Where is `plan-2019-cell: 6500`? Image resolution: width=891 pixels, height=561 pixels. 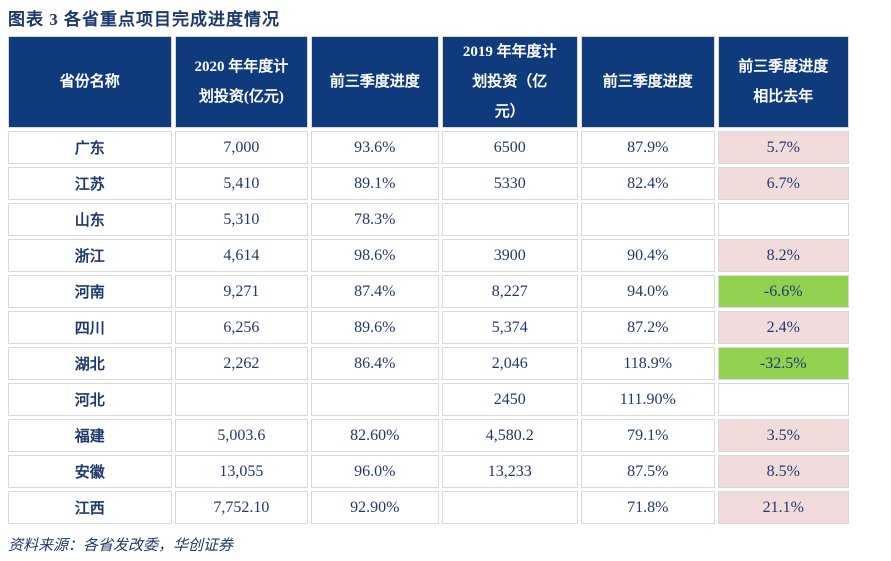 plan-2019-cell: 6500 is located at coordinates (510, 147).